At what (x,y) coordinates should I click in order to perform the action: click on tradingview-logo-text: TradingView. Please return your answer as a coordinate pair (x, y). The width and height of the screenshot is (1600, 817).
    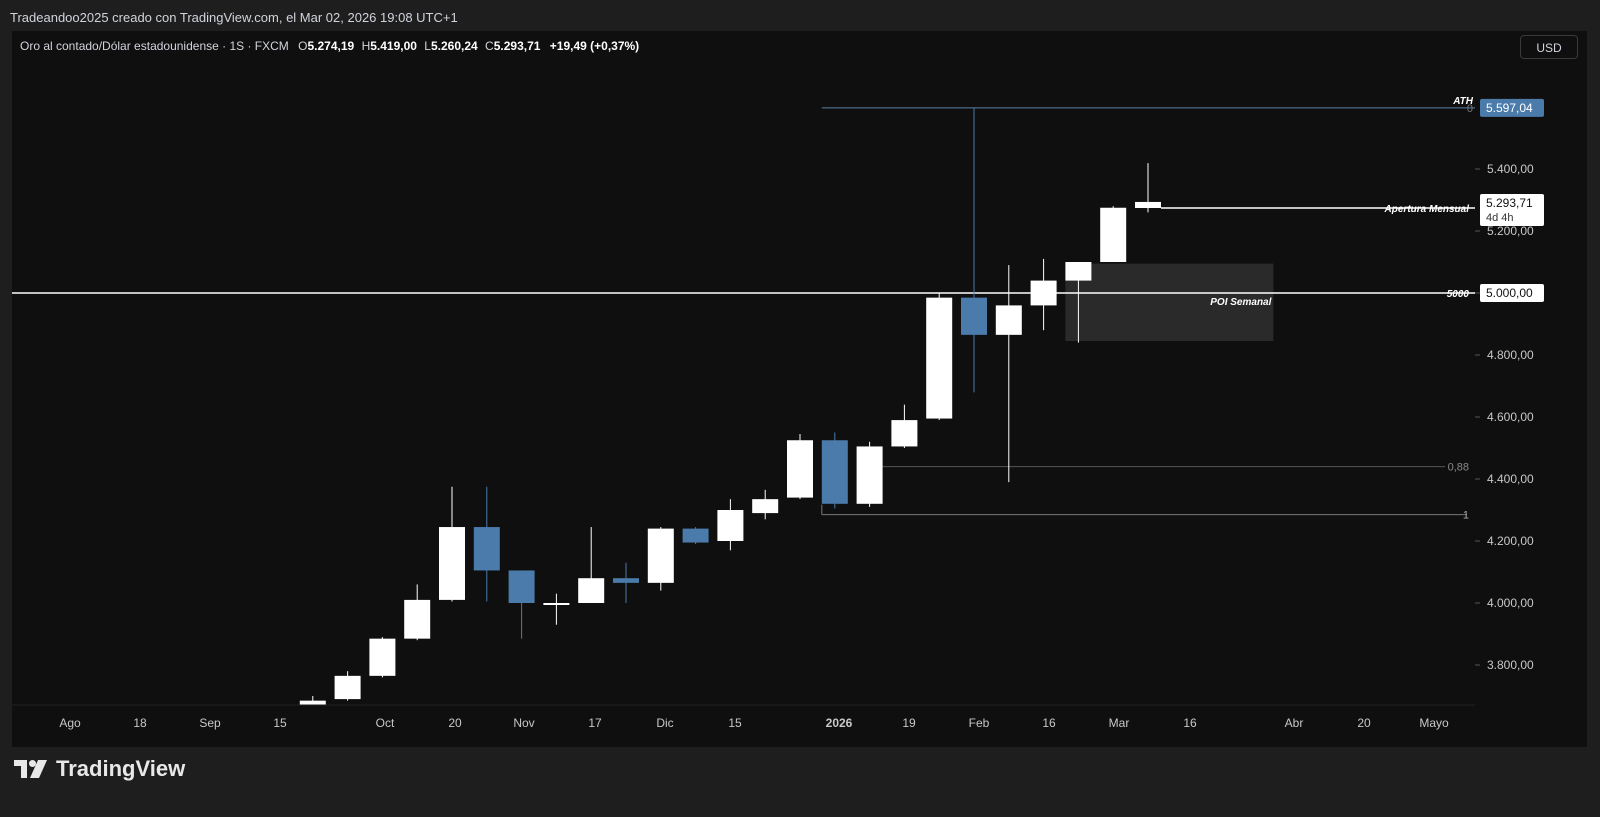
    Looking at the image, I should click on (121, 768).